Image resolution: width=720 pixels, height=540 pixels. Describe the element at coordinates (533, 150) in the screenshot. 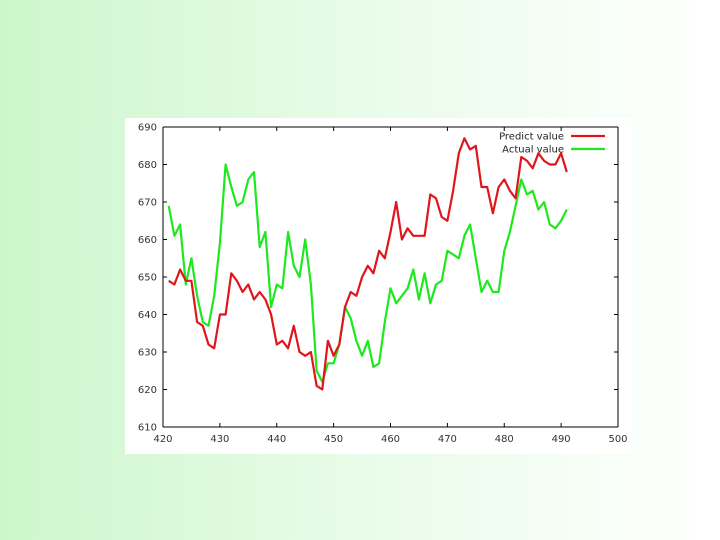

I see `legend-label-actual-value: Actual value` at that location.